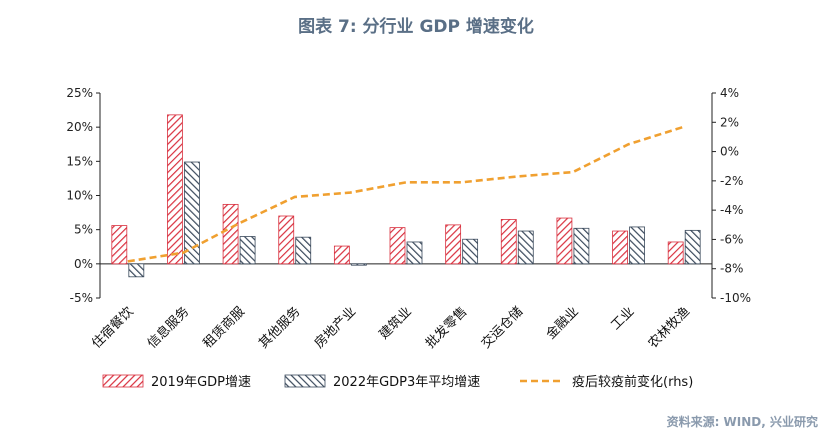 The image size is (832, 439). I want to click on category-label: 建筑业, so click(395, 323).